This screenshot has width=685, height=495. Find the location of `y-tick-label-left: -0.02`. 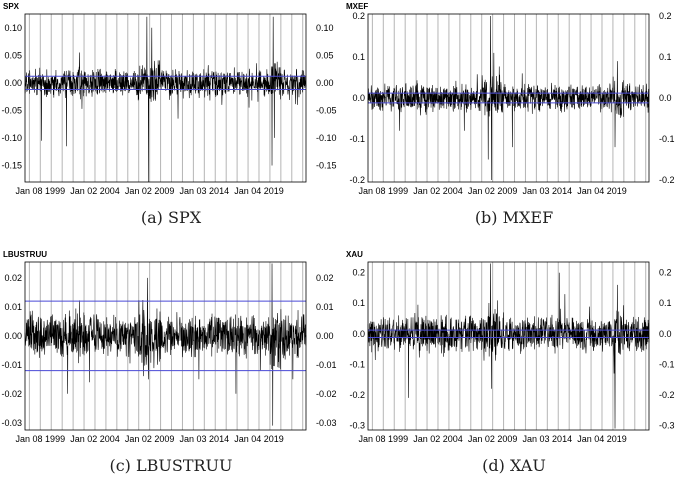

y-tick-label-left: -0.02 is located at coordinates (11, 394).